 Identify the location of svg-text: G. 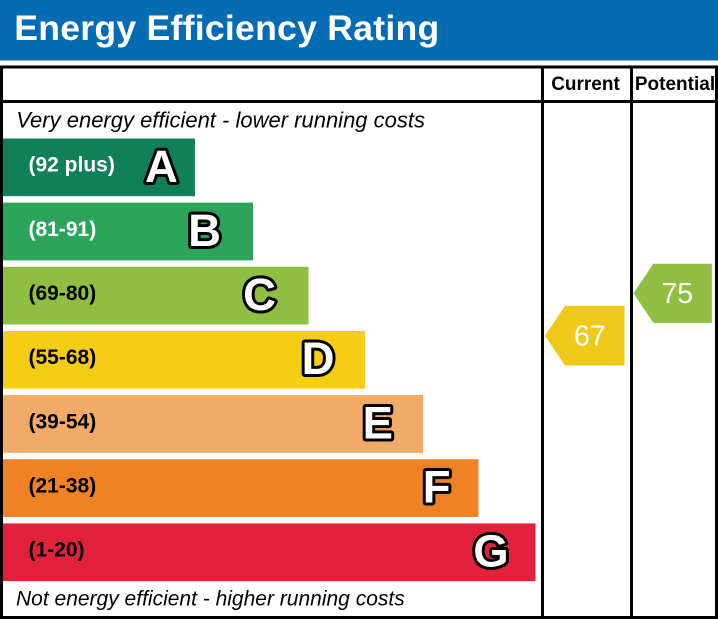
(490, 551).